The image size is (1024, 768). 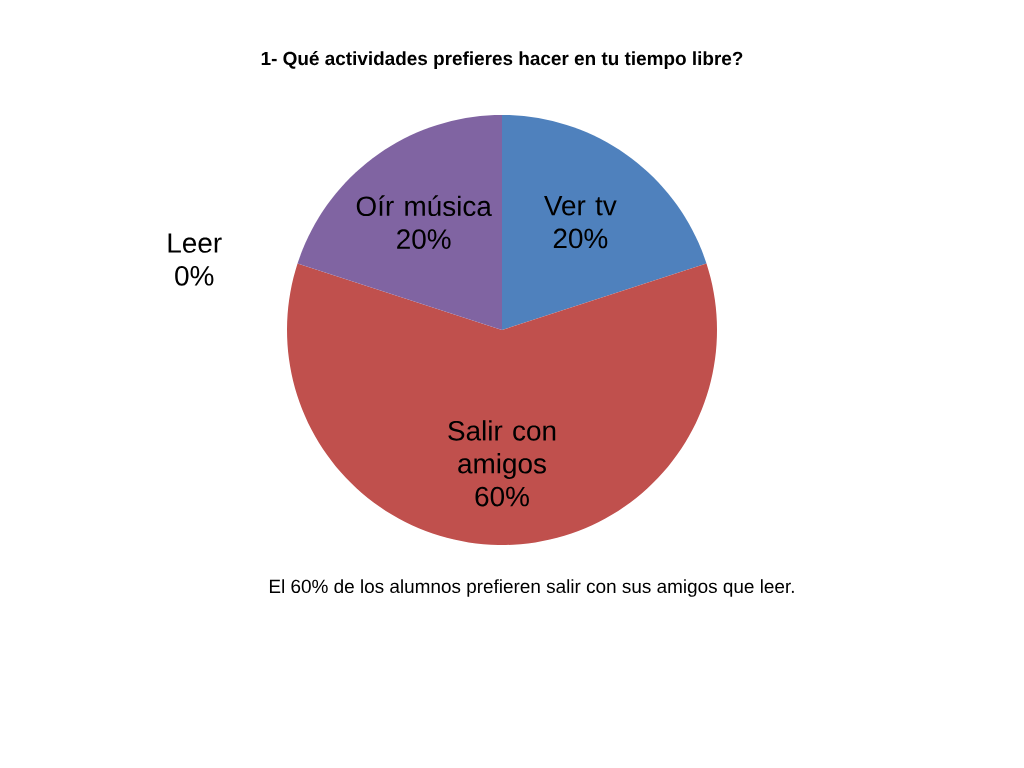 What do you see at coordinates (502, 60) in the screenshot?
I see `chart-title: 1- Qué actividades prefieres hacer en tu tiempo libre?` at bounding box center [502, 60].